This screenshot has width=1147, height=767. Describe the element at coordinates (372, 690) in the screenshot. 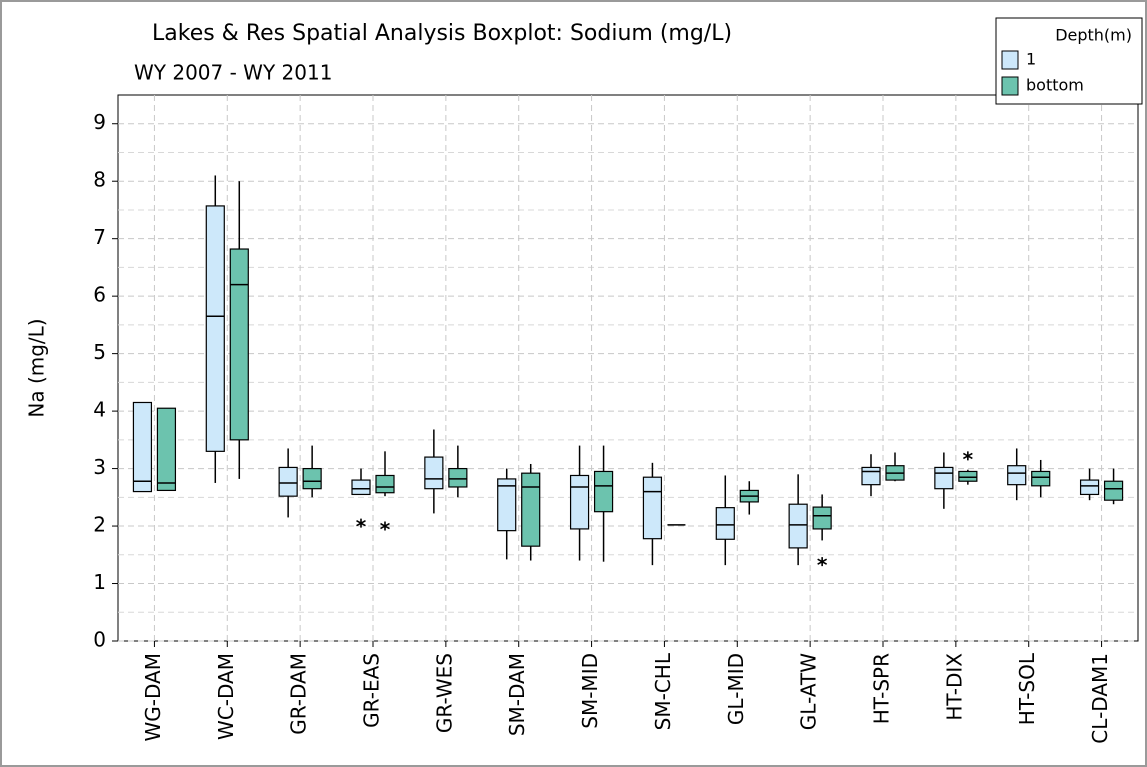

I see `x-tick-label: GR-EAS` at that location.